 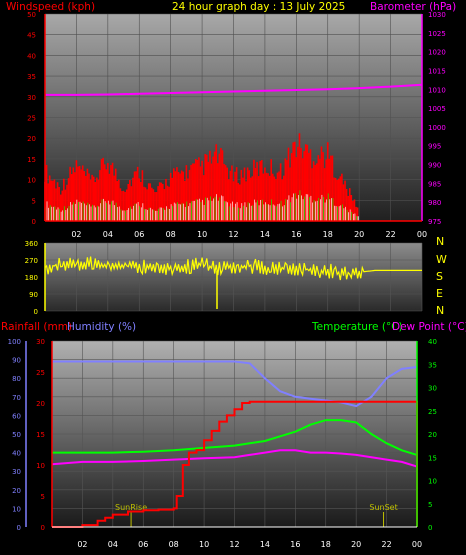 I want to click on rain-tick-label: 5, so click(x=43, y=497).